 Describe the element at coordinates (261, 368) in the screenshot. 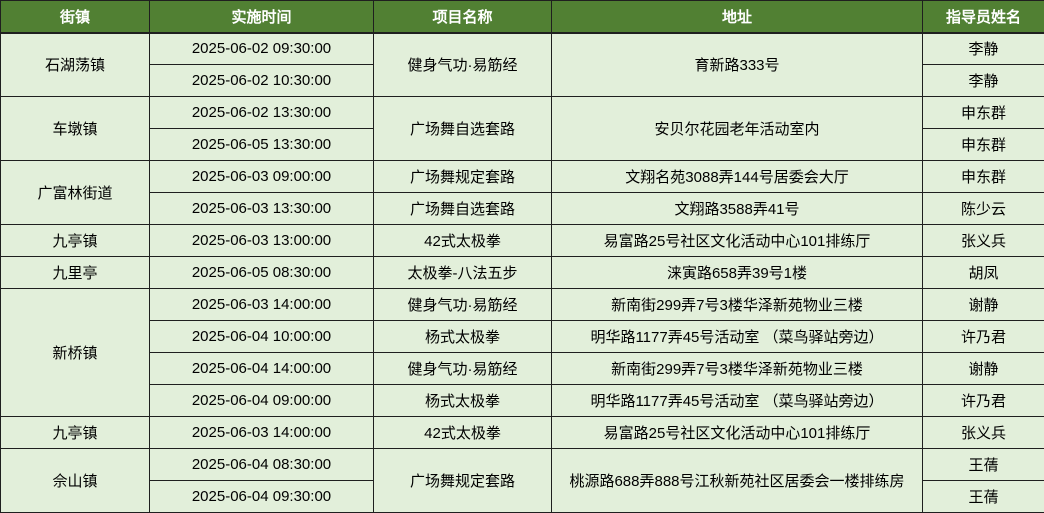

I see `cell-time: 2025-06-04 14:00:00` at that location.